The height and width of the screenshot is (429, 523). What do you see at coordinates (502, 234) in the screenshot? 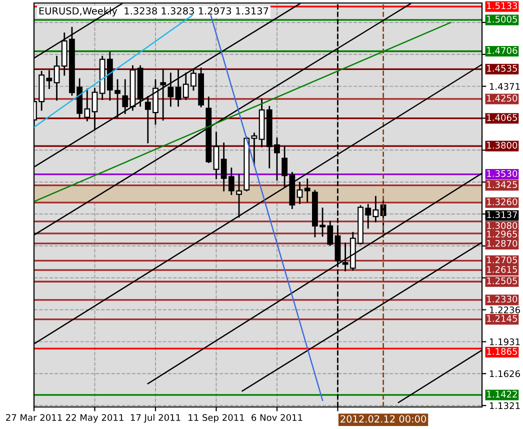
I see `ref-line-label: 1.2965` at bounding box center [502, 234].